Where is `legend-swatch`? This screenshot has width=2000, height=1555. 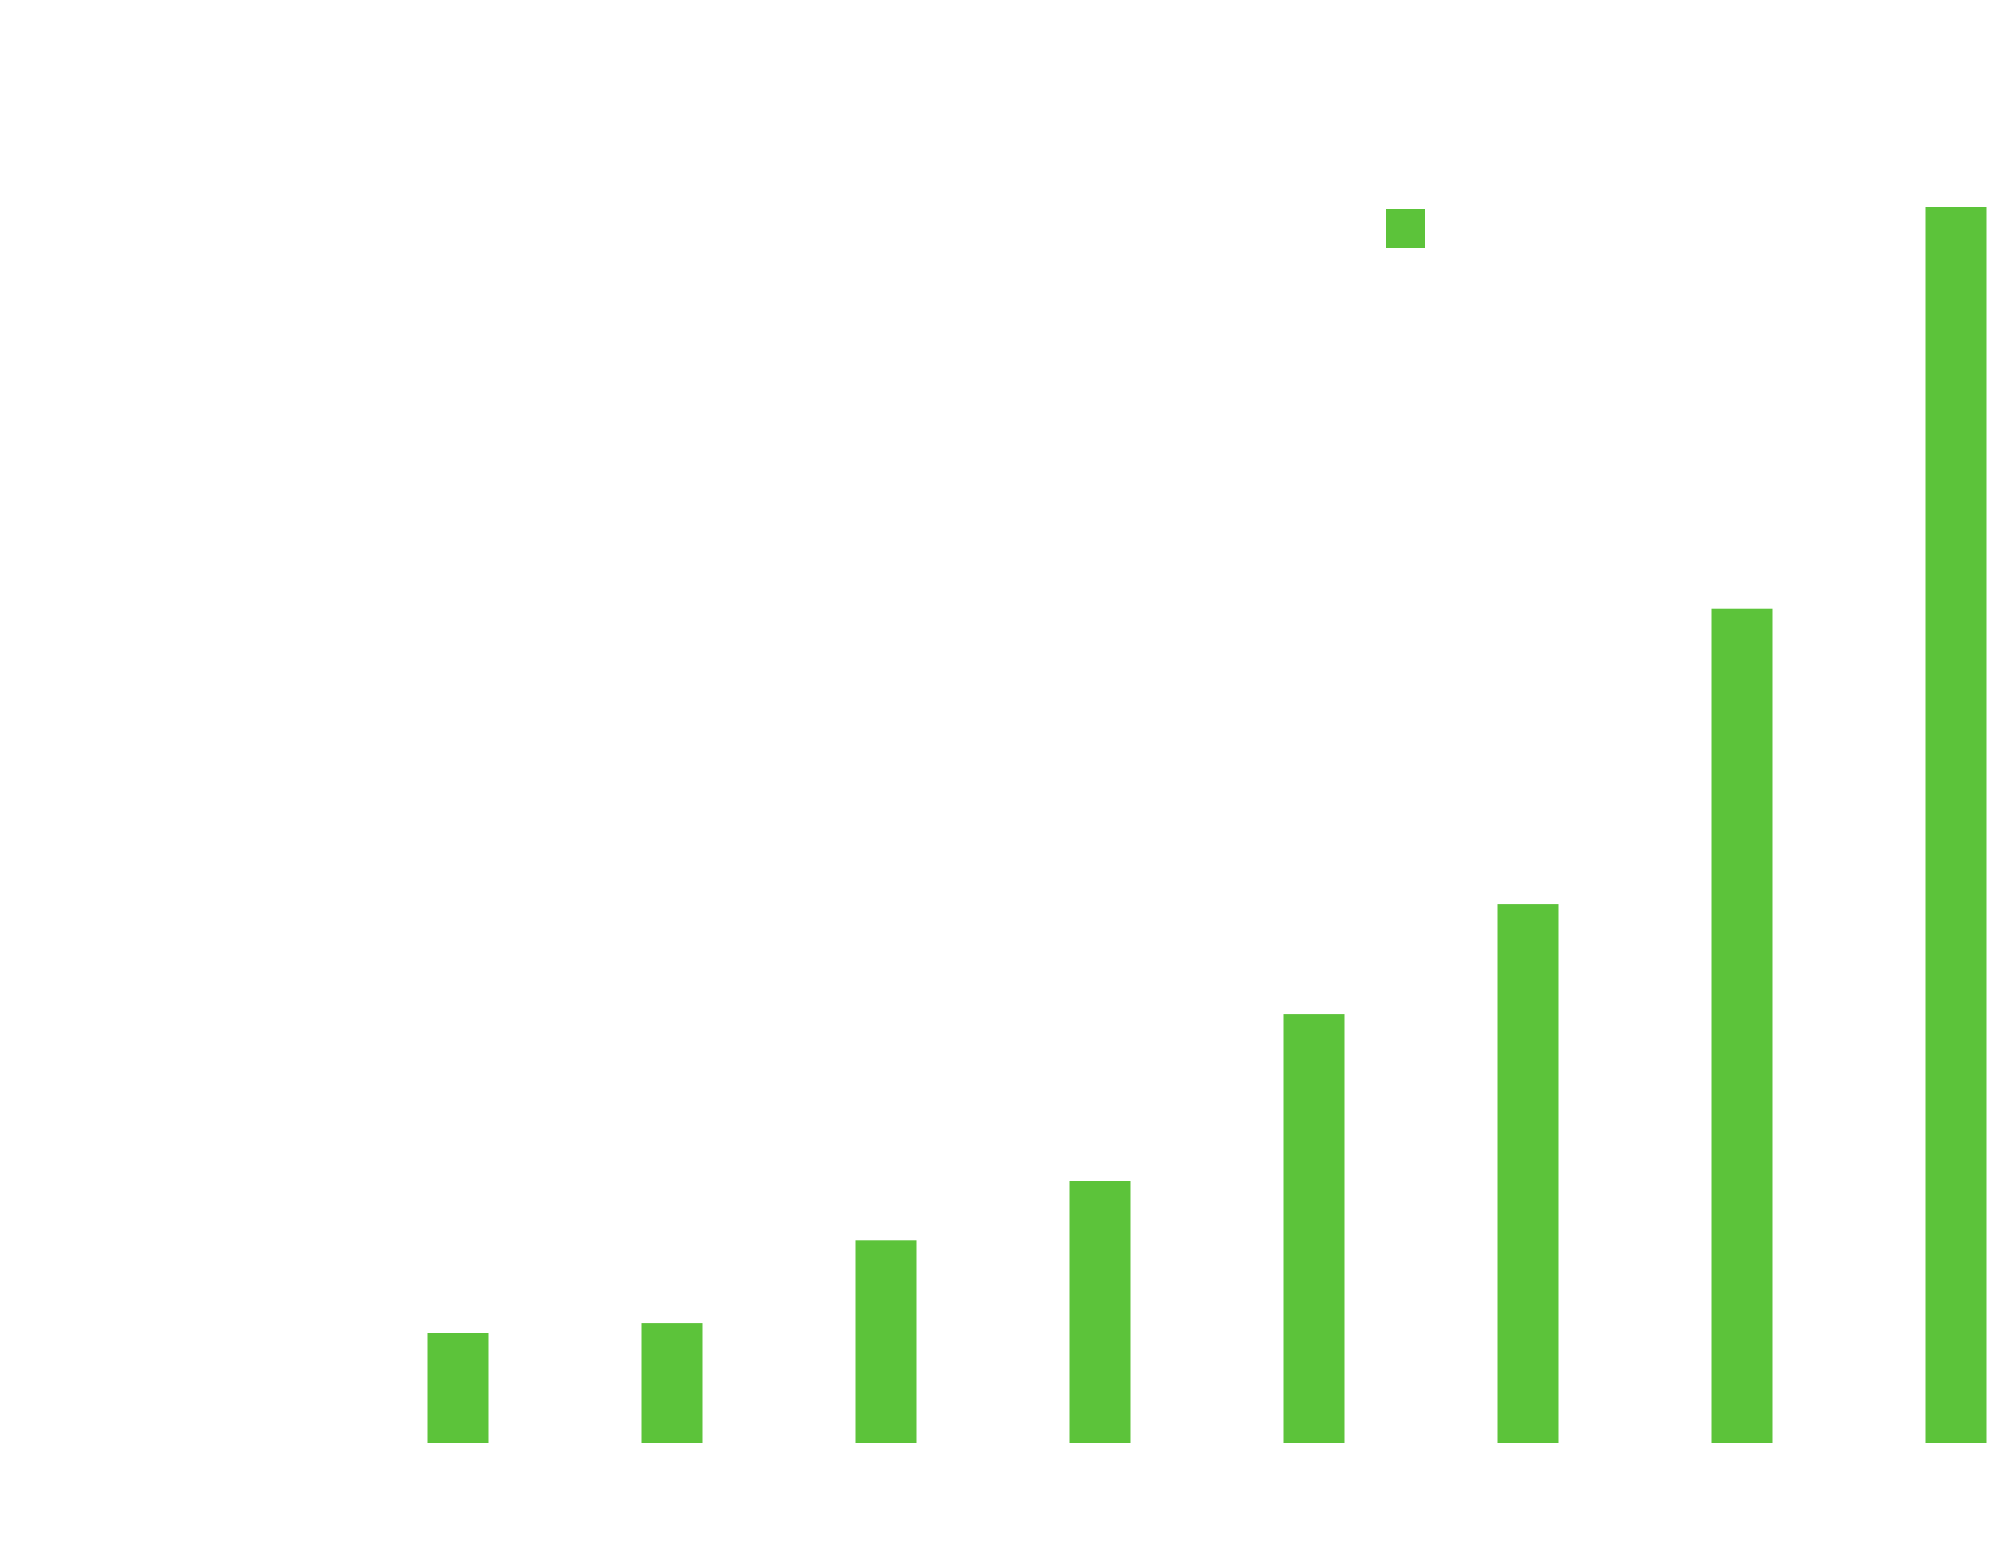
legend-swatch is located at coordinates (1405, 228).